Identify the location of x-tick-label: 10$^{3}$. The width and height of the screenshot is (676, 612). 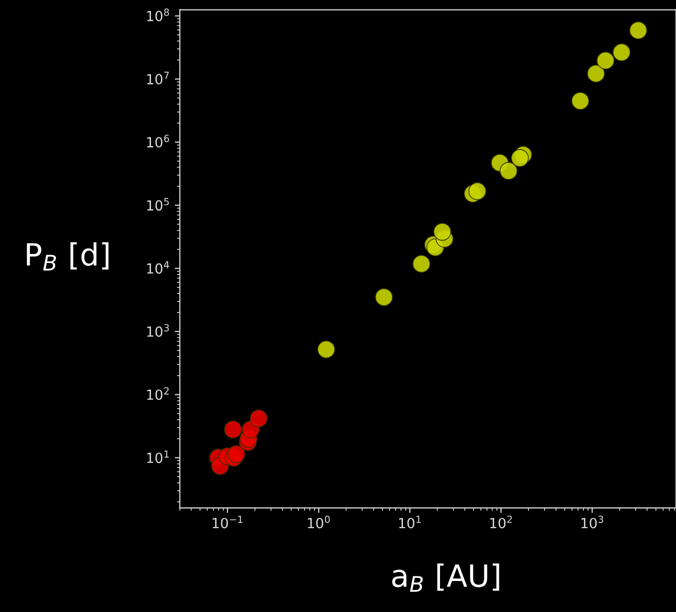
(593, 522).